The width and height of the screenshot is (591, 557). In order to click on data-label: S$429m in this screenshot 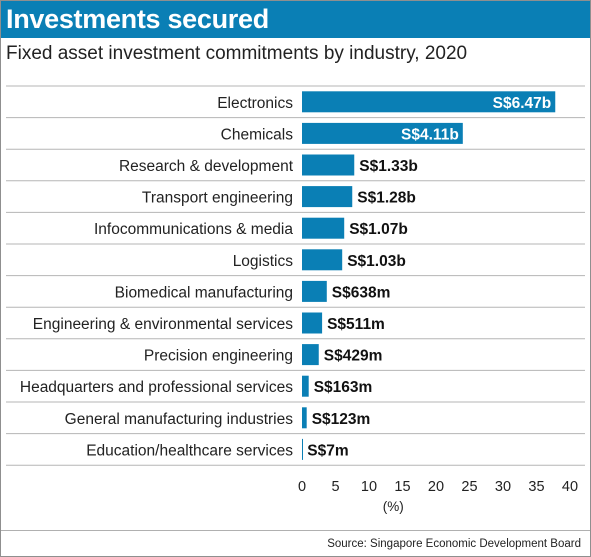, I will do `click(353, 356)`.